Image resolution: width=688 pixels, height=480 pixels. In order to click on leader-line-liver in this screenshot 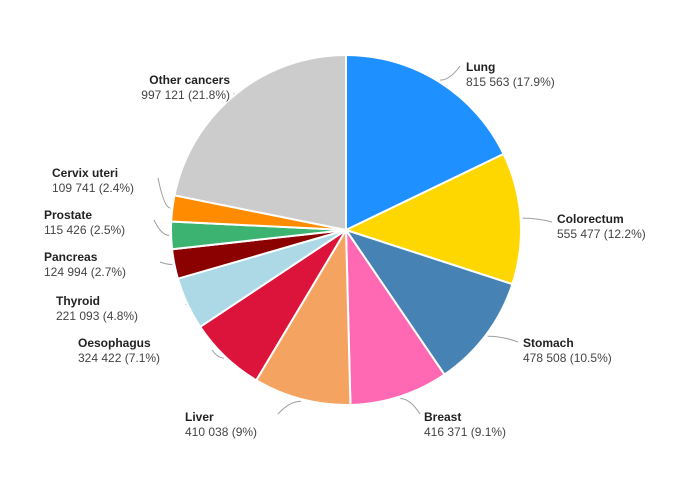, I will do `click(289, 407)`.